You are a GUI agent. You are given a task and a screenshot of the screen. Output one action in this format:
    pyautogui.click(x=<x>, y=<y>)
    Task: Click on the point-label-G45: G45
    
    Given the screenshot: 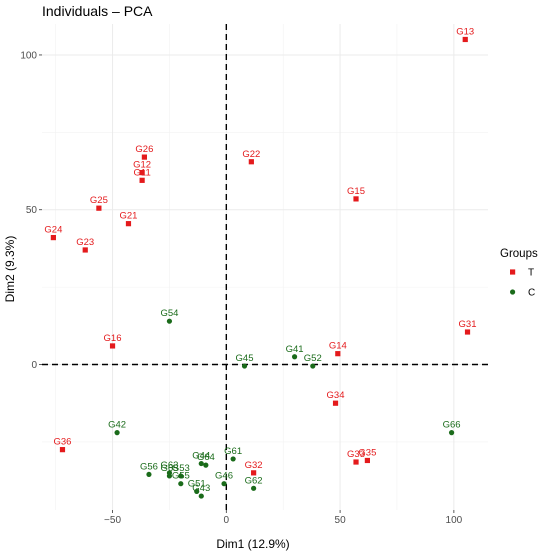 What is the action you would take?
    pyautogui.click(x=245, y=358)
    